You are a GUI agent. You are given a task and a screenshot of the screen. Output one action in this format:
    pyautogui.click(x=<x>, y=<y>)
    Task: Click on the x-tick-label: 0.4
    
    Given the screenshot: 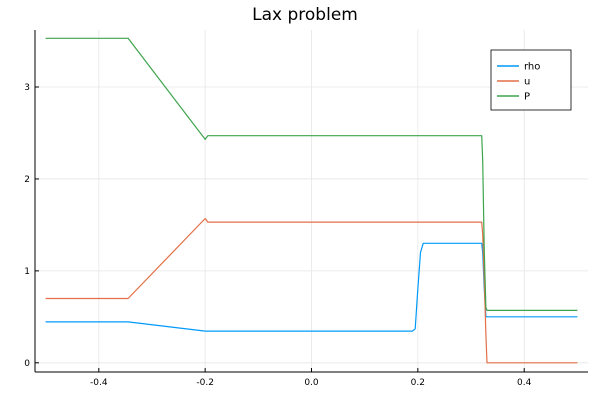 What is the action you would take?
    pyautogui.click(x=524, y=383)
    